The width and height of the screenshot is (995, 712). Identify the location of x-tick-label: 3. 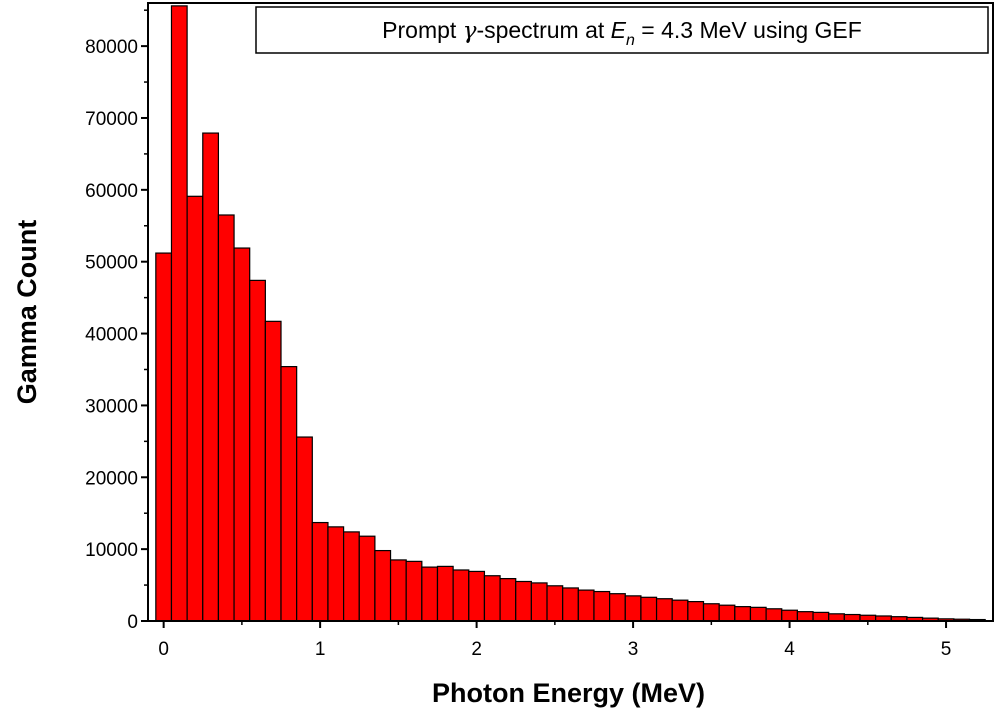
(633, 649).